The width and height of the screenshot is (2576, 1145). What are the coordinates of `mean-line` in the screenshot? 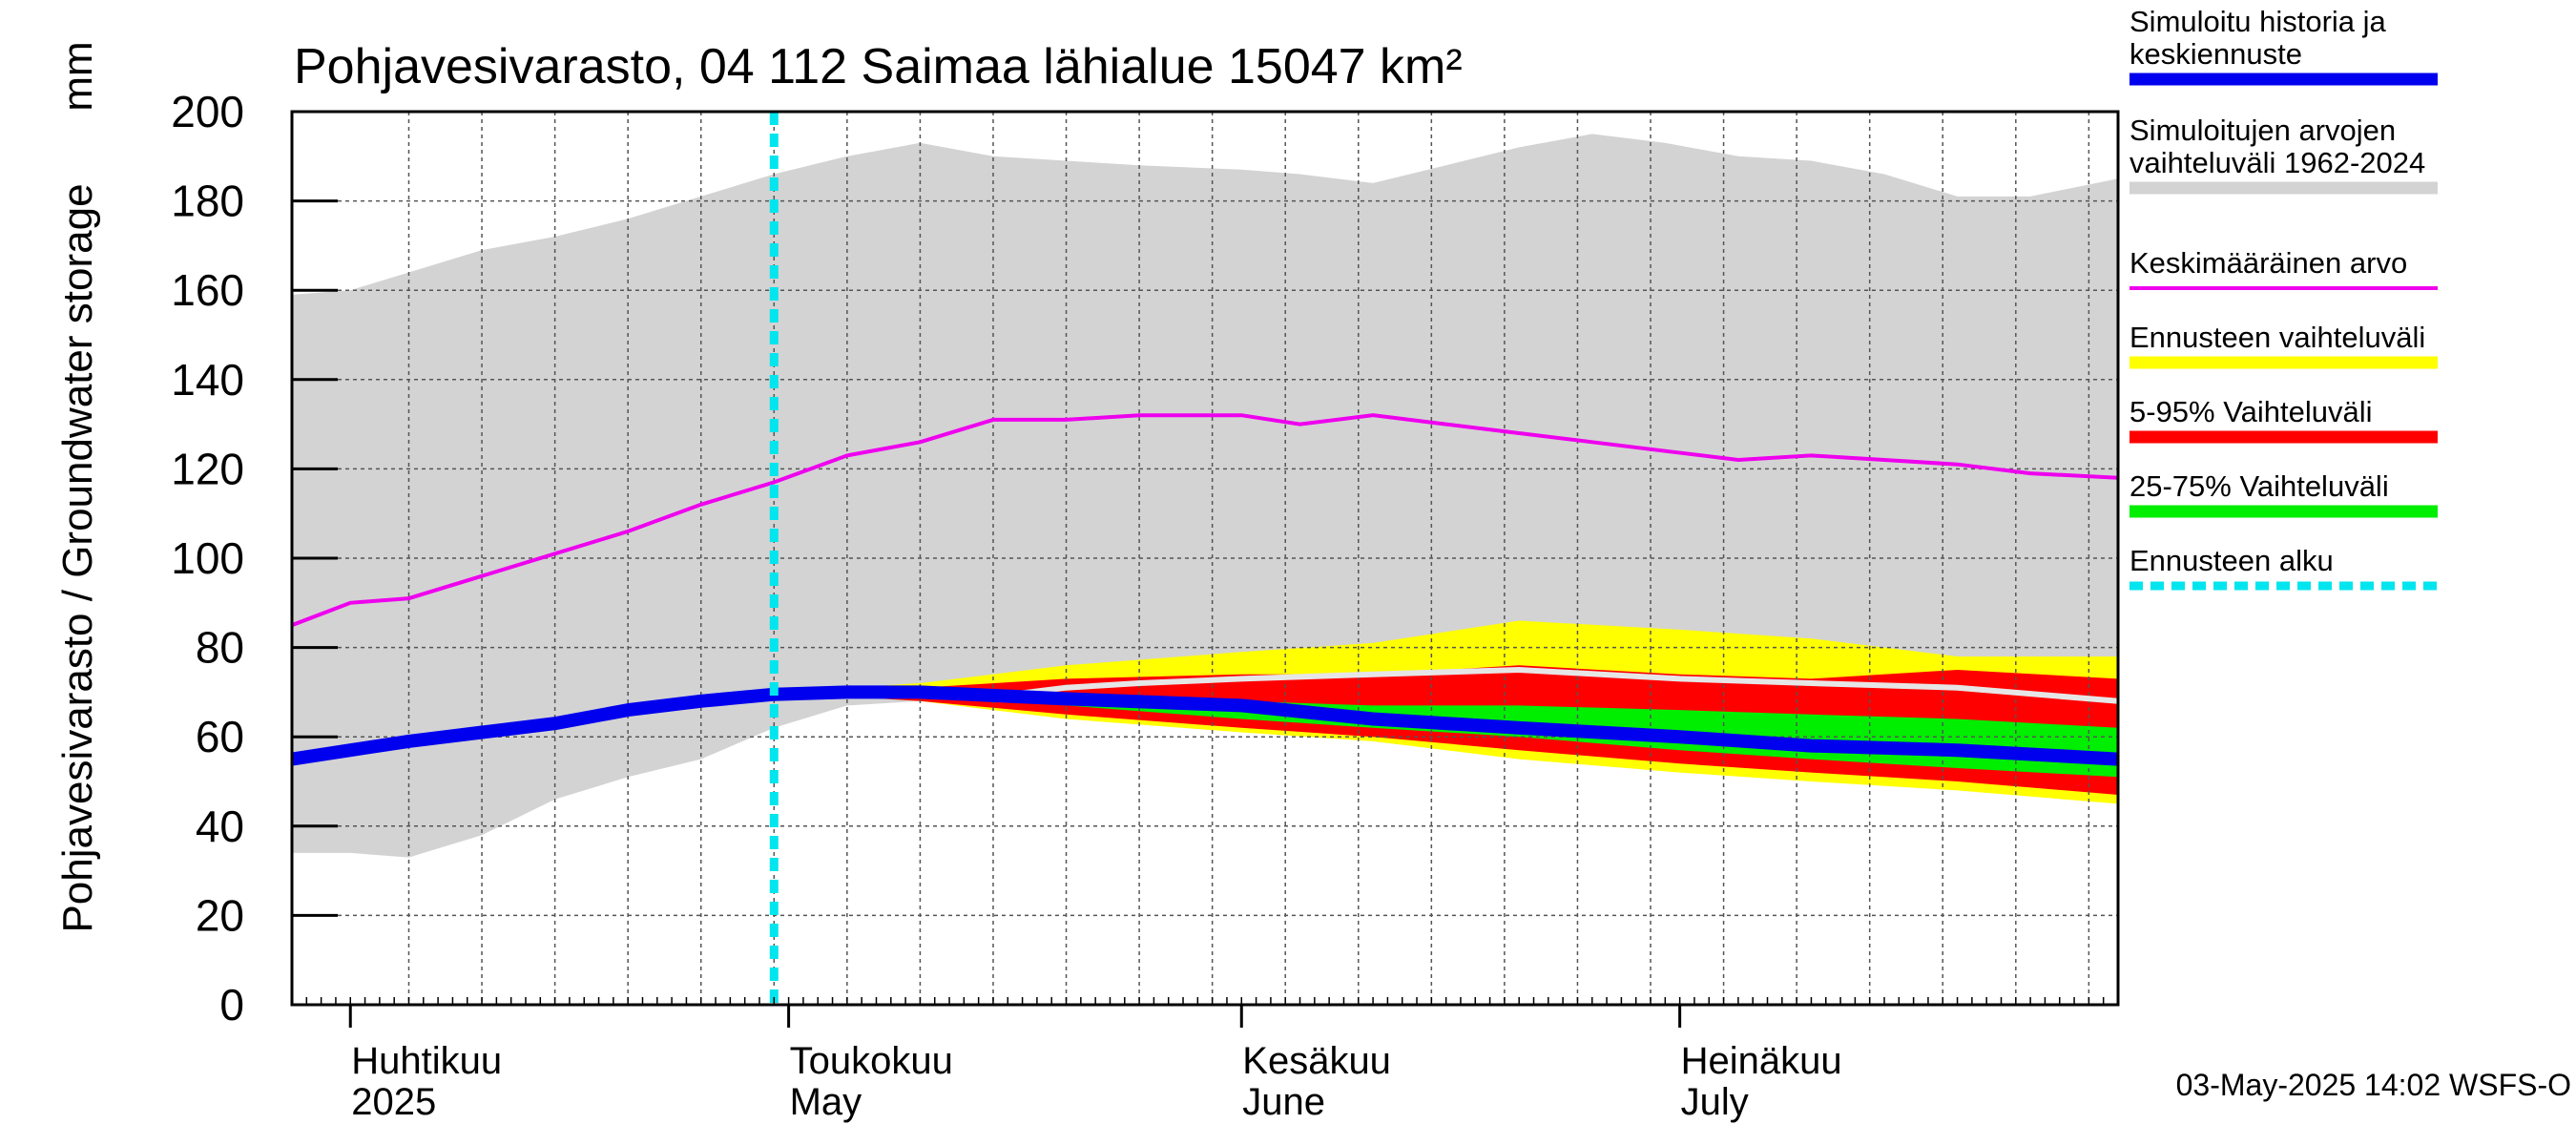 It's located at (1205, 520).